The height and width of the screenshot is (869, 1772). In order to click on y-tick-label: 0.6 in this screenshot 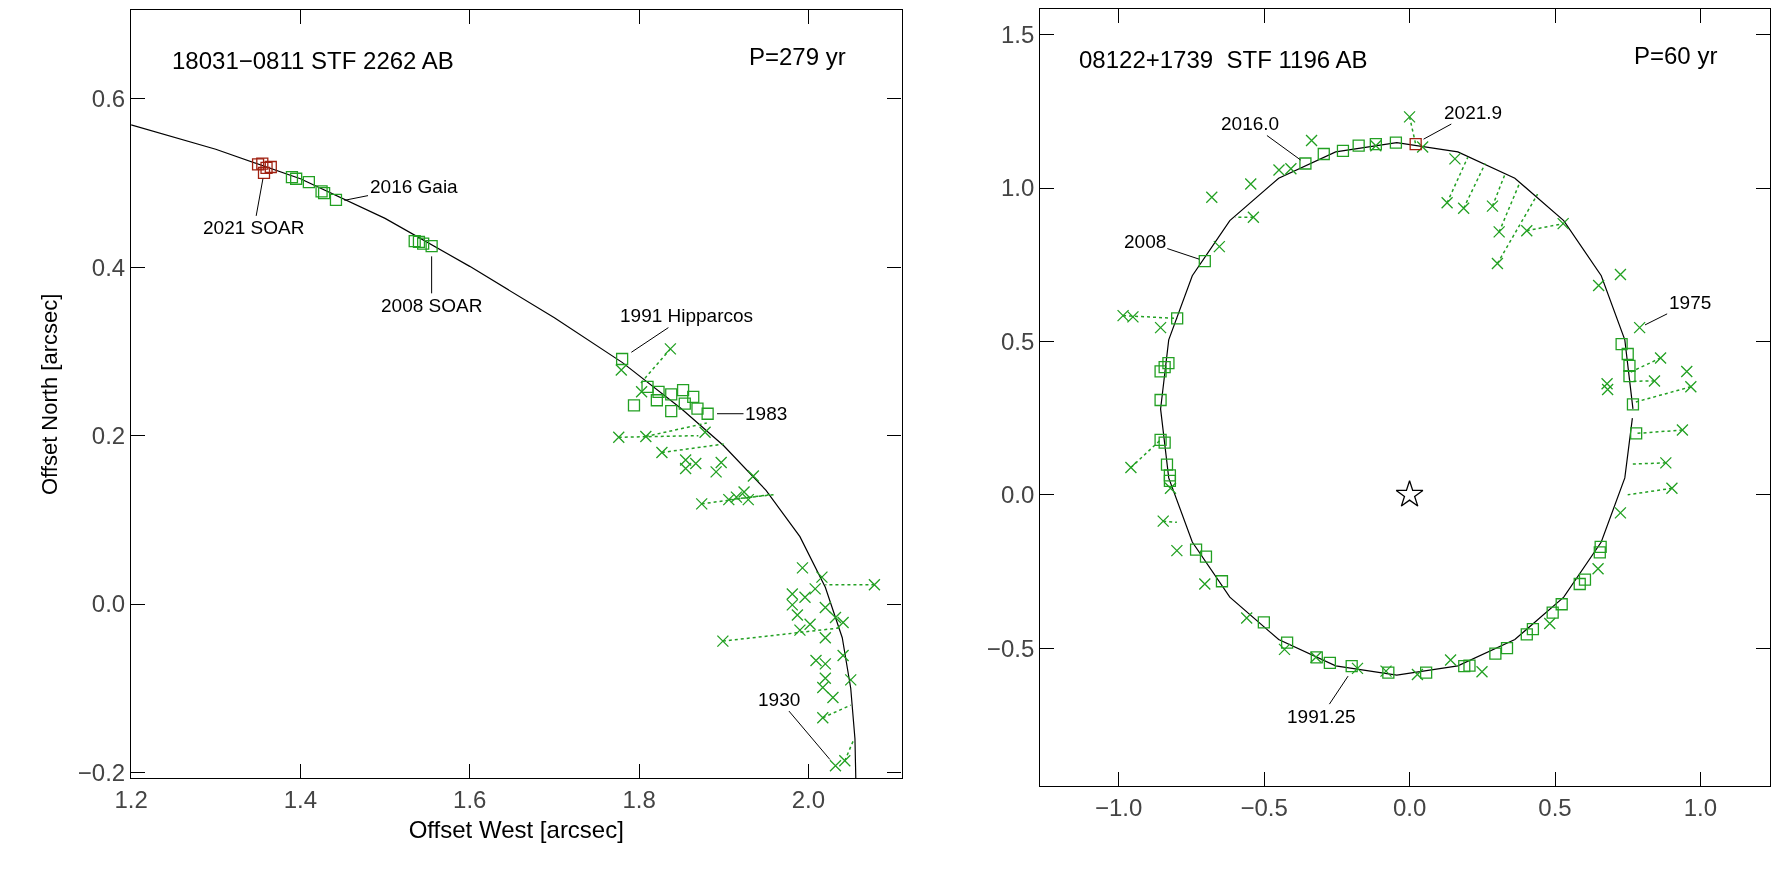, I will do `click(108, 99)`.